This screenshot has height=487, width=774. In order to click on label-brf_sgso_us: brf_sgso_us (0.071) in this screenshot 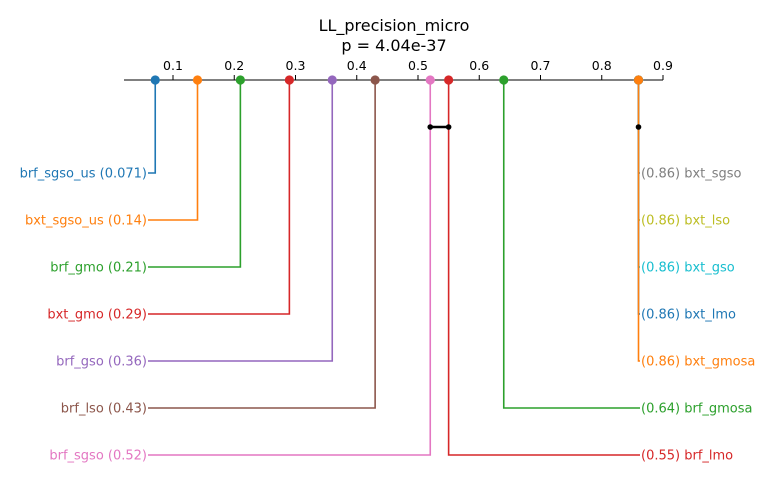, I will do `click(83, 174)`.